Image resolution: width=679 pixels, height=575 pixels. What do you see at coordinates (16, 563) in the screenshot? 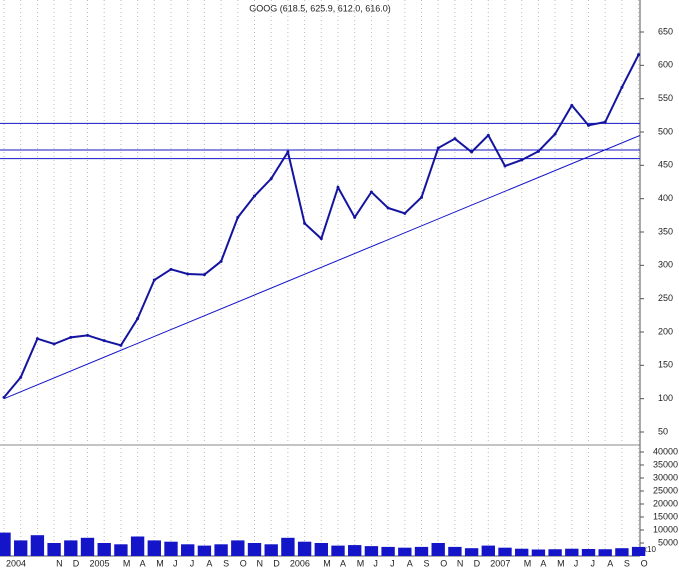
I see `x-tick-label: 2004` at bounding box center [16, 563].